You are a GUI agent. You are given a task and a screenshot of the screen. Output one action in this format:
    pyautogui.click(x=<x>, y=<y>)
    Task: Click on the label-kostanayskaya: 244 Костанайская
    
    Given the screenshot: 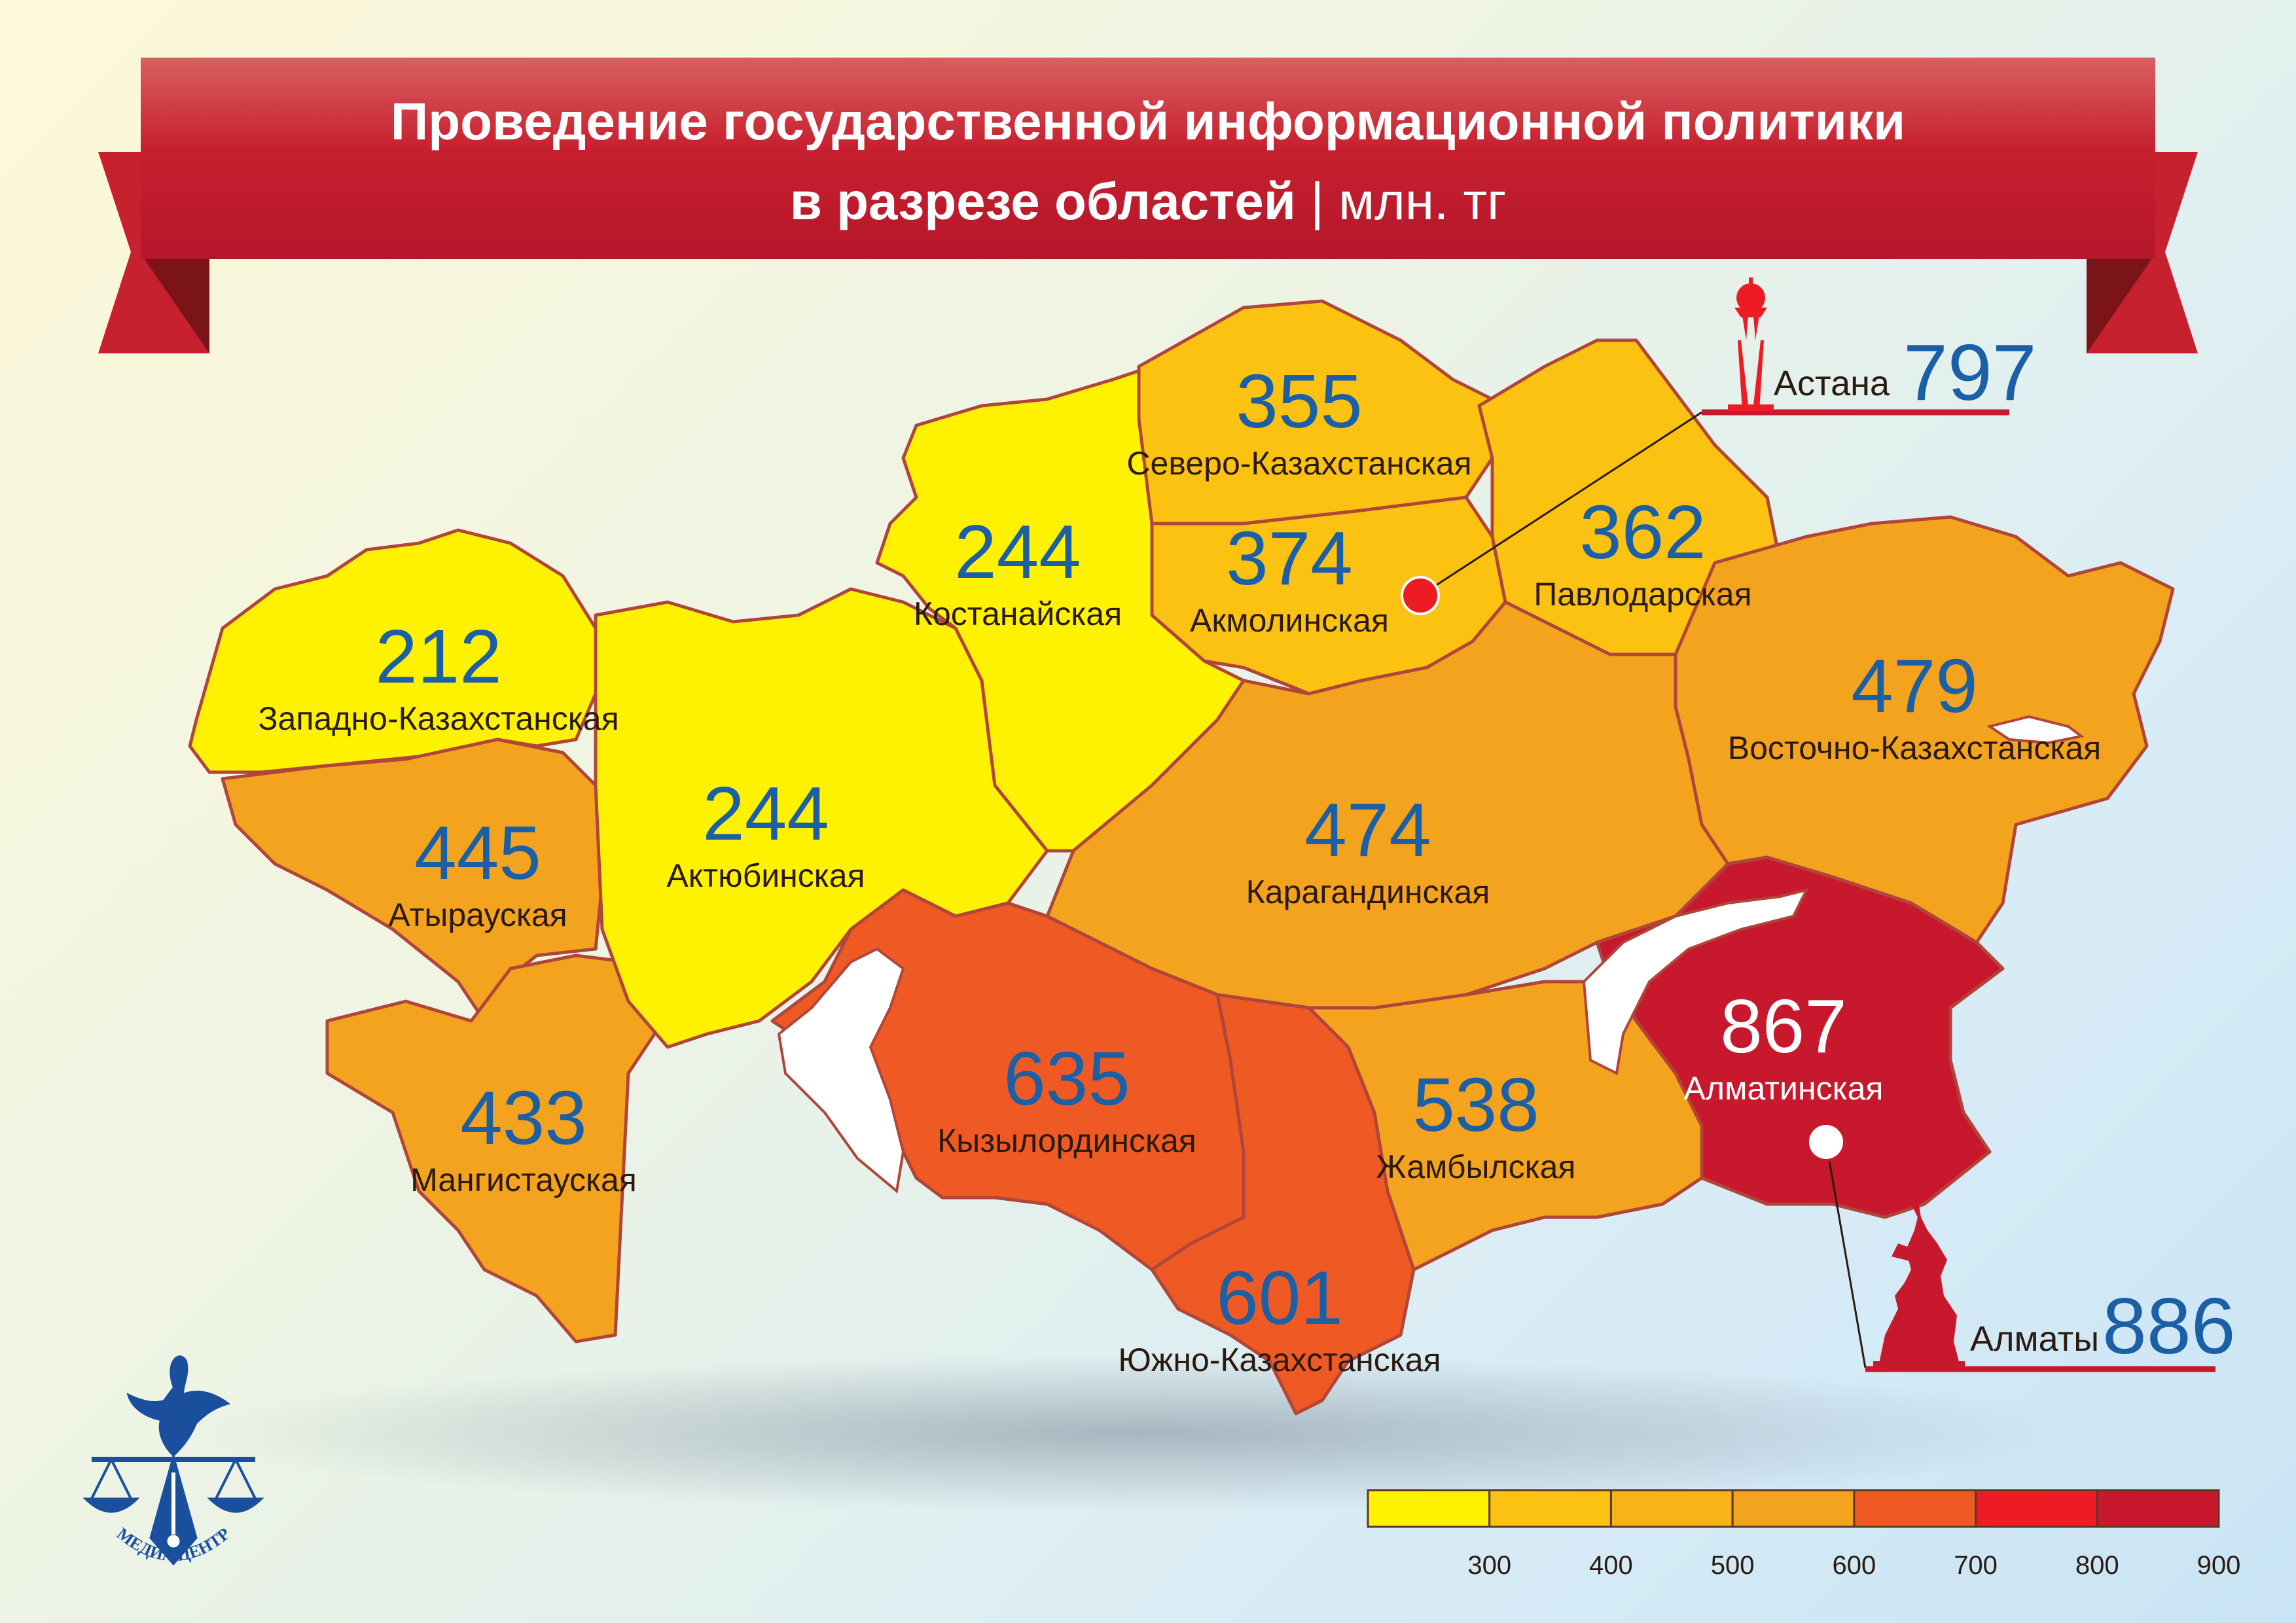 What is the action you would take?
    pyautogui.click(x=1018, y=572)
    